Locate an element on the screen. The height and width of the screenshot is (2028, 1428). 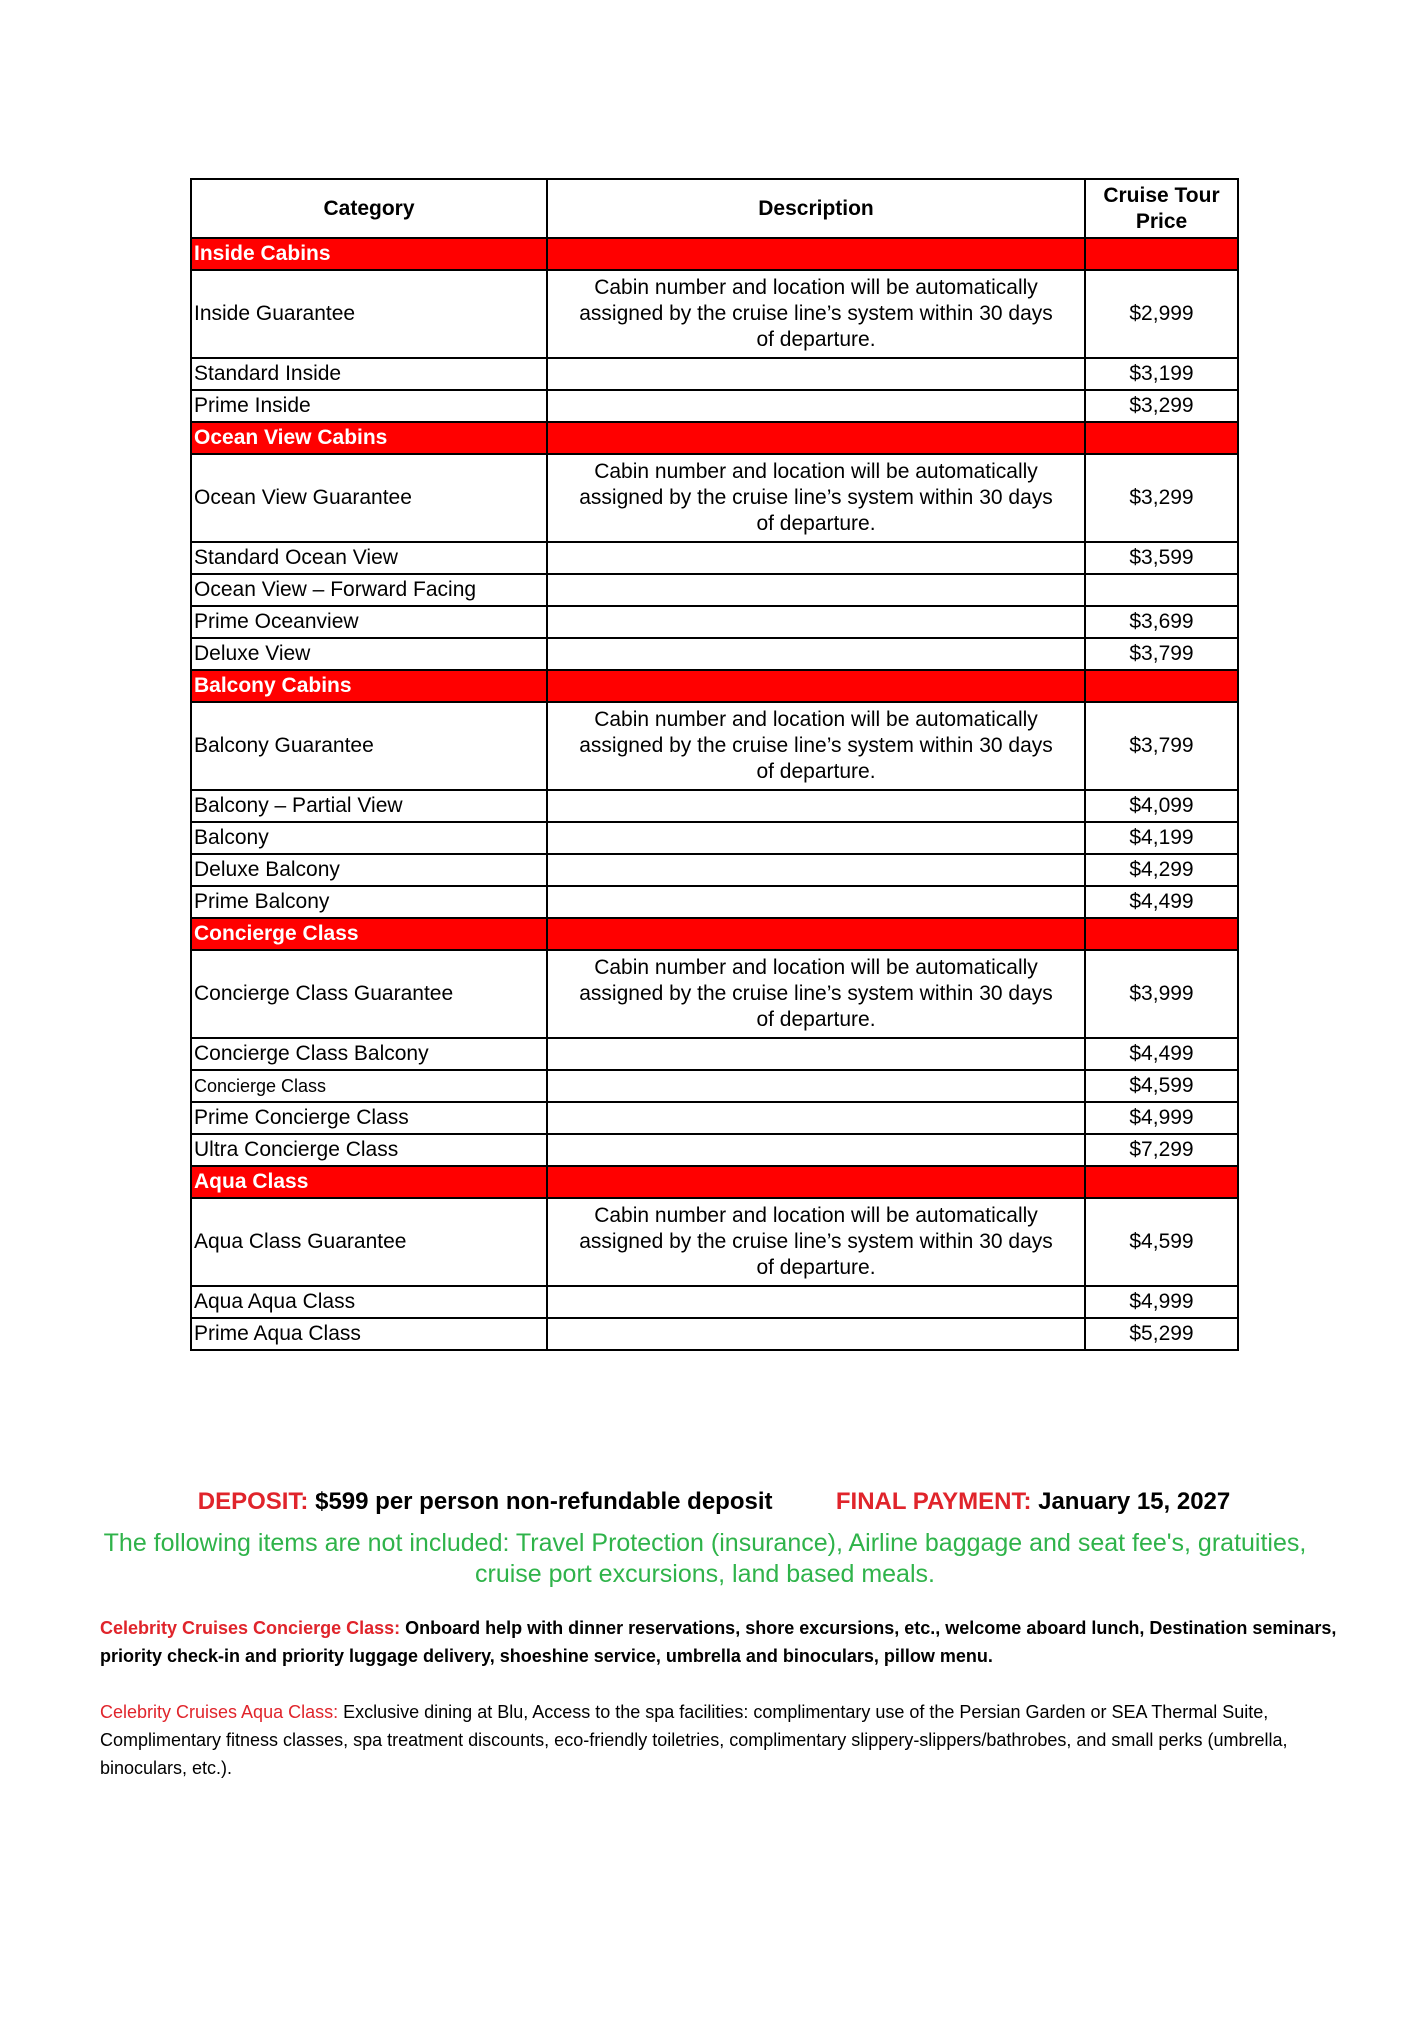
table-header-row: Category Description Cruise Tour Price is located at coordinates (714, 208).